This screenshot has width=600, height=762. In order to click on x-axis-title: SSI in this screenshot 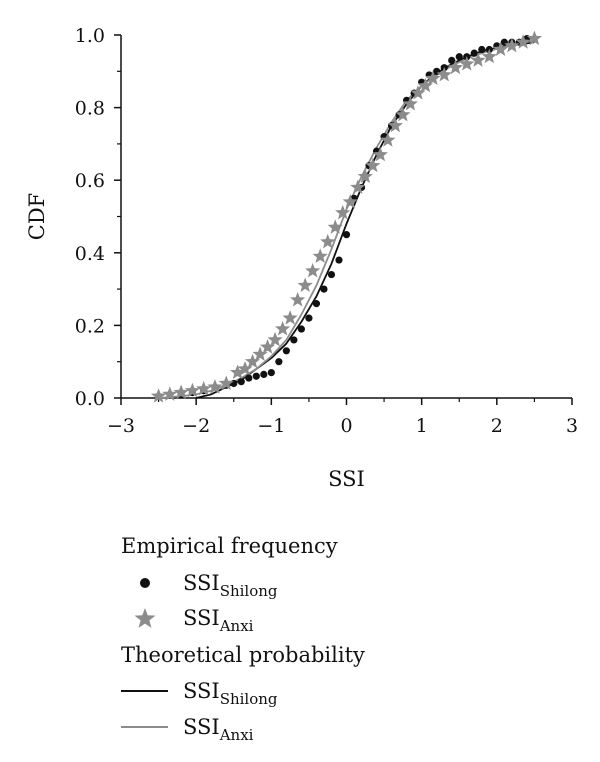, I will do `click(346, 479)`.